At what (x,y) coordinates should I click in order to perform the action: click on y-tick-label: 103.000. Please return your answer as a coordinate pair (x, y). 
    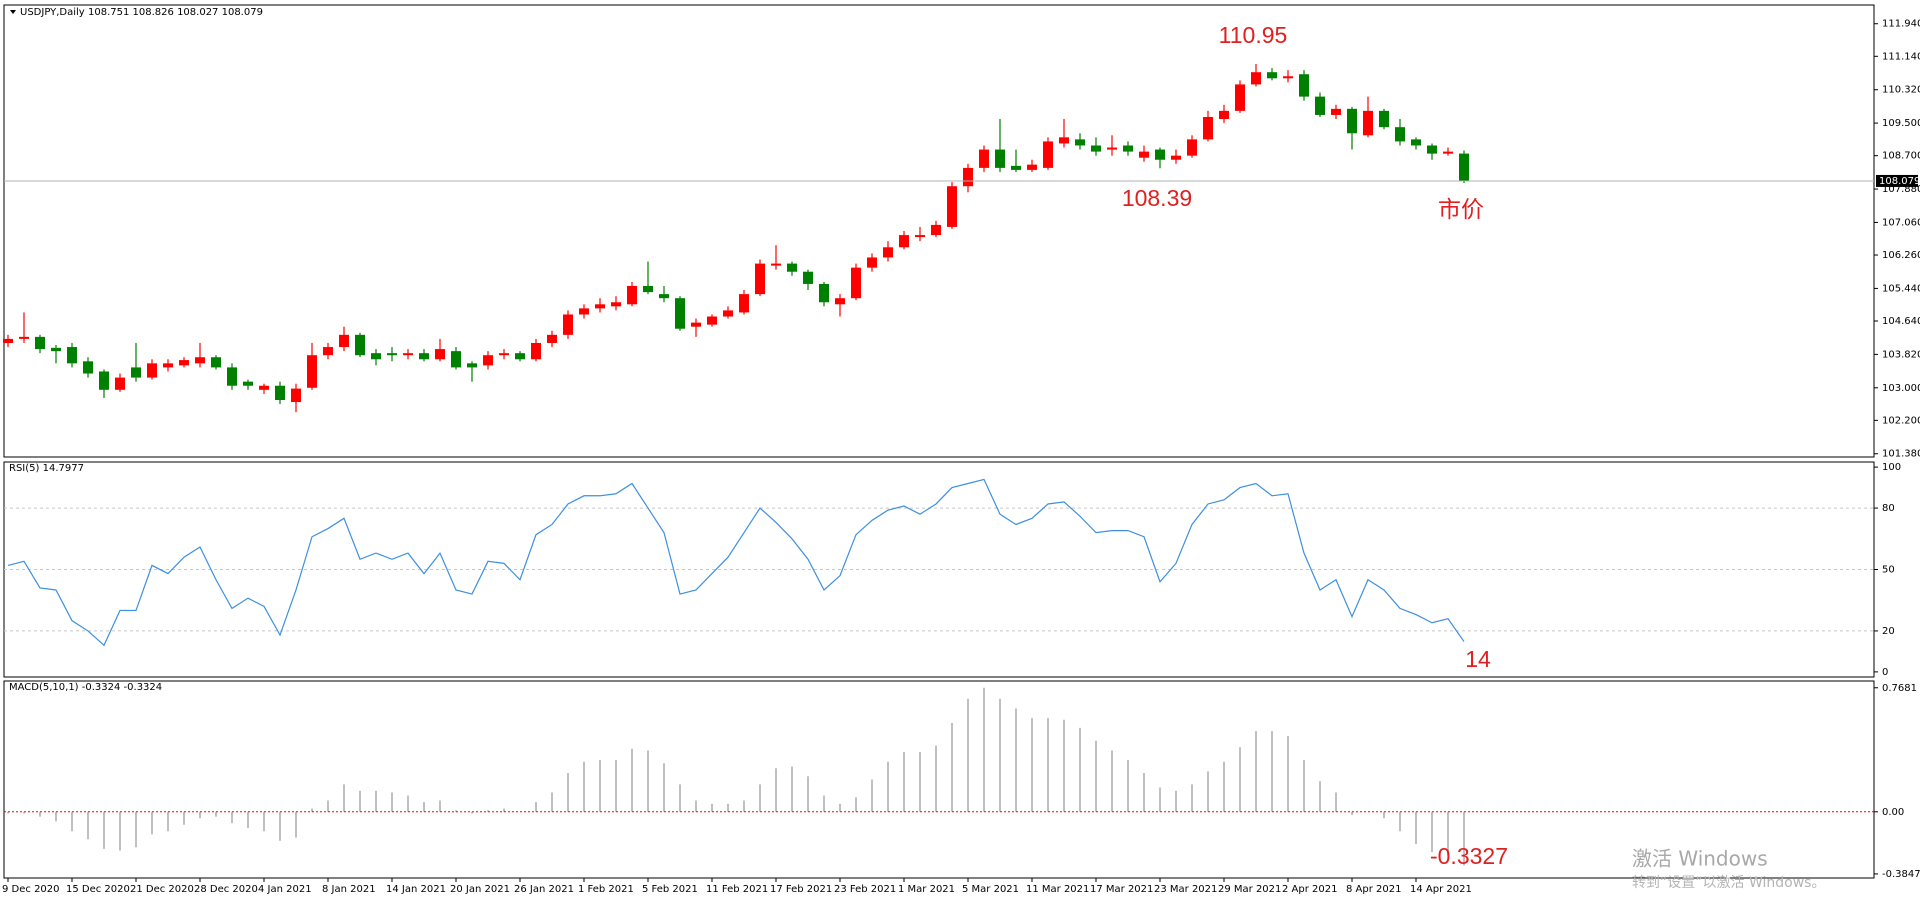
    Looking at the image, I should click on (1901, 388).